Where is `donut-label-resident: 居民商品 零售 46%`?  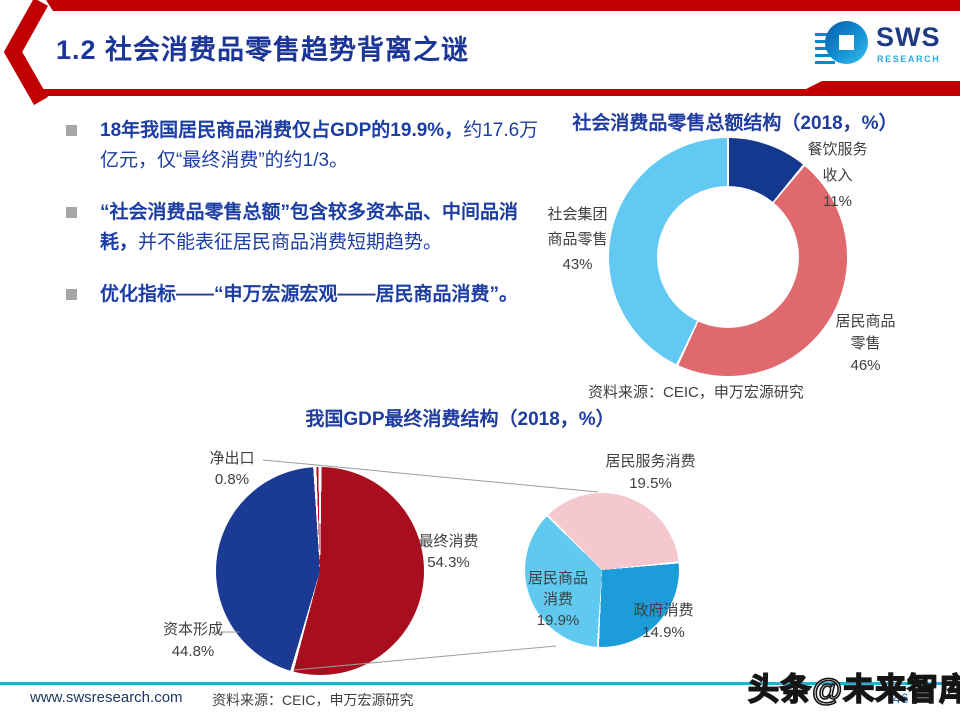
donut-label-resident: 居民商品 零售 46% is located at coordinates (865, 343).